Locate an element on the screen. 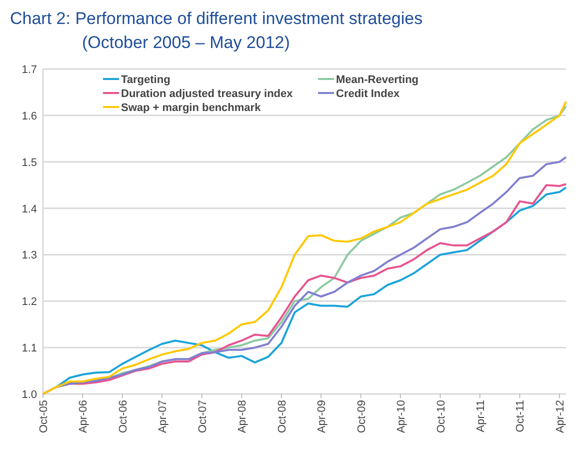 Image resolution: width=580 pixels, height=472 pixels. y-tick-label: 1.3 is located at coordinates (29, 256).